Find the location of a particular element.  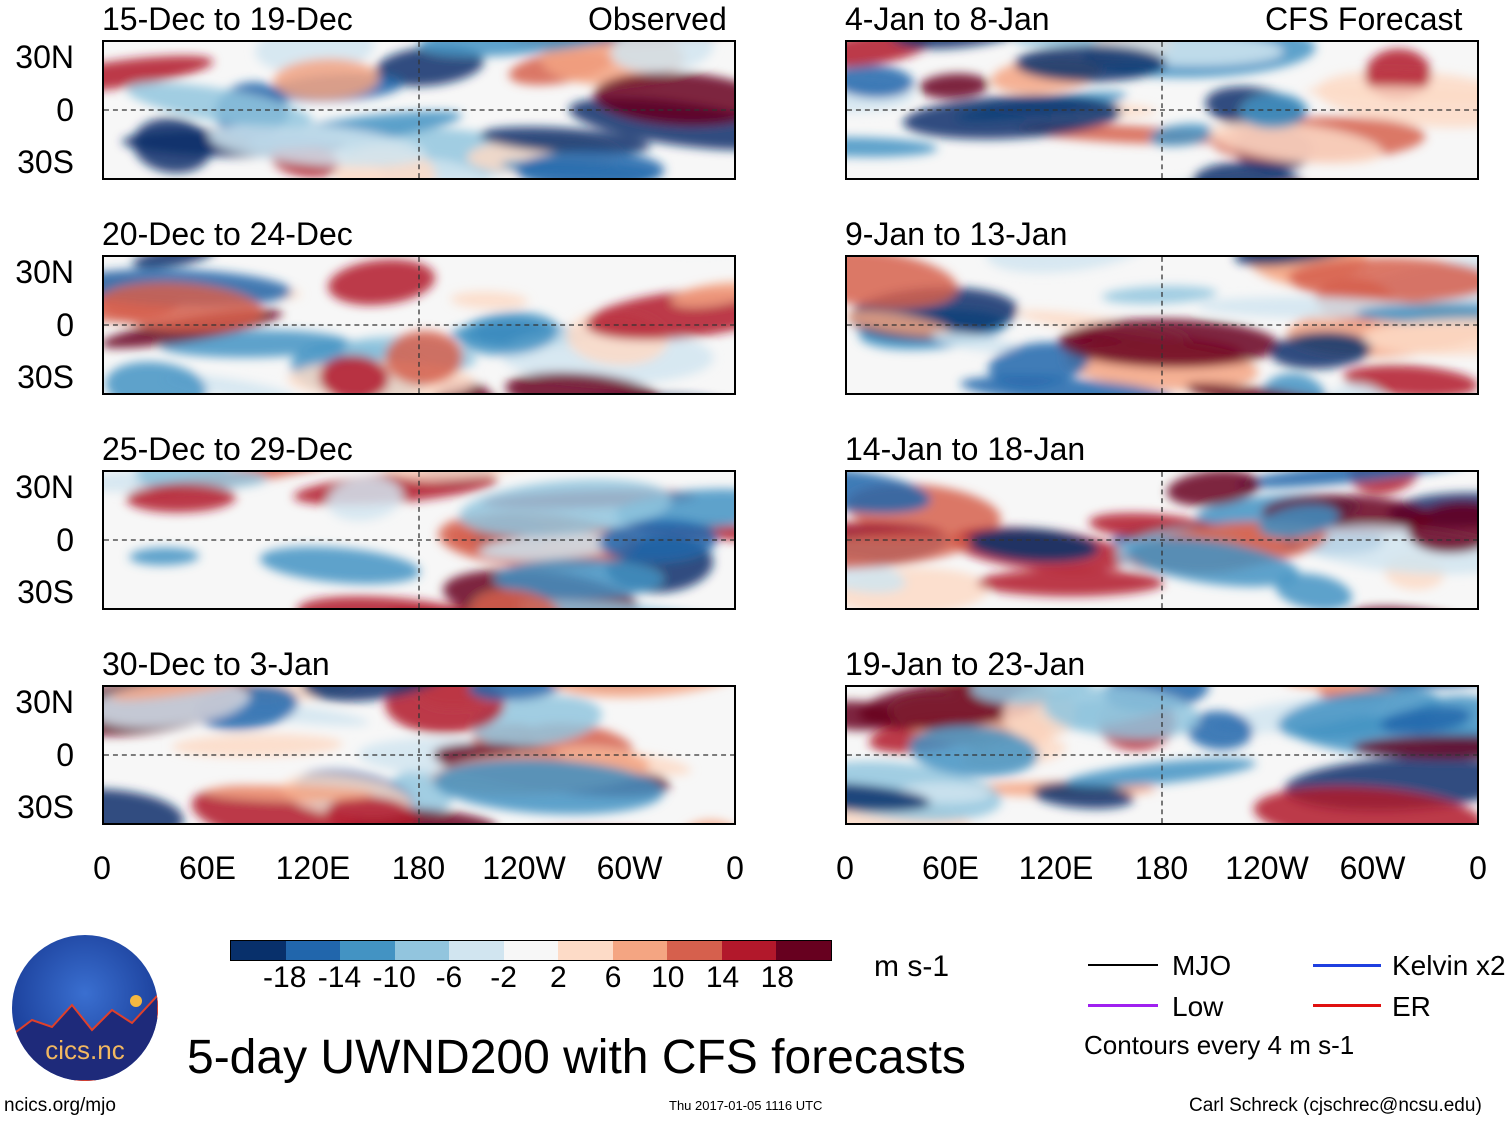

timestamp: Thu 2017-01-05 1116 UTC is located at coordinates (746, 1105).